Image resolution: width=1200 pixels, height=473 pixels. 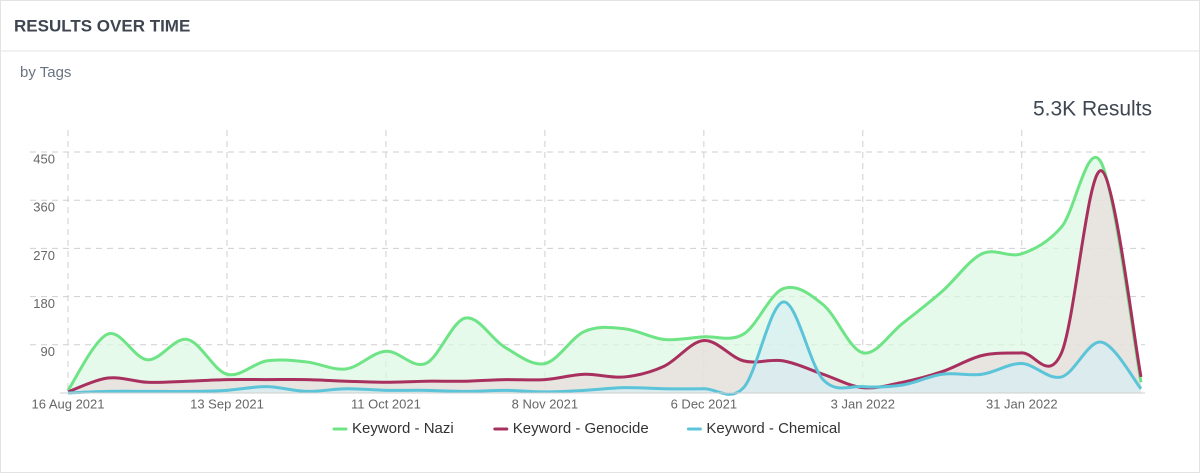 What do you see at coordinates (44, 158) in the screenshot?
I see `y-tick-label: 450` at bounding box center [44, 158].